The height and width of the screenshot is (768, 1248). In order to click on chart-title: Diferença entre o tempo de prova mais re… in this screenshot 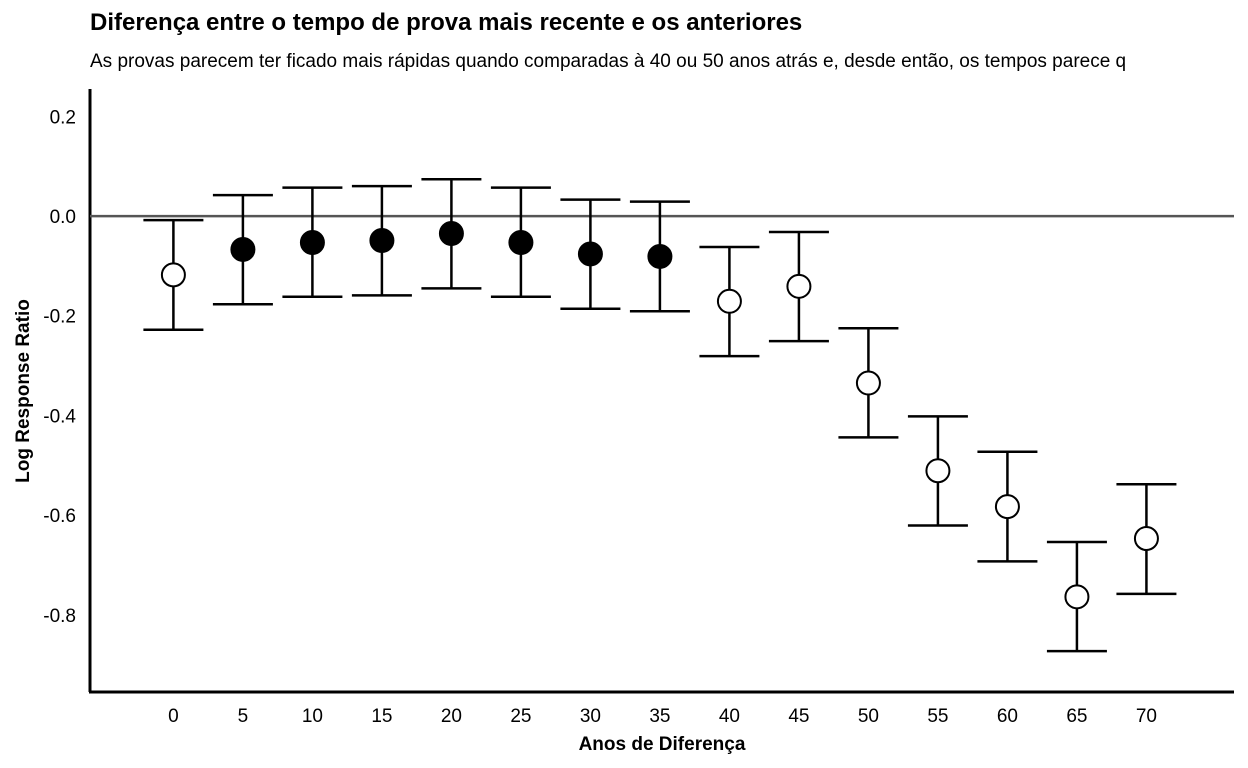, I will do `click(446, 22)`.